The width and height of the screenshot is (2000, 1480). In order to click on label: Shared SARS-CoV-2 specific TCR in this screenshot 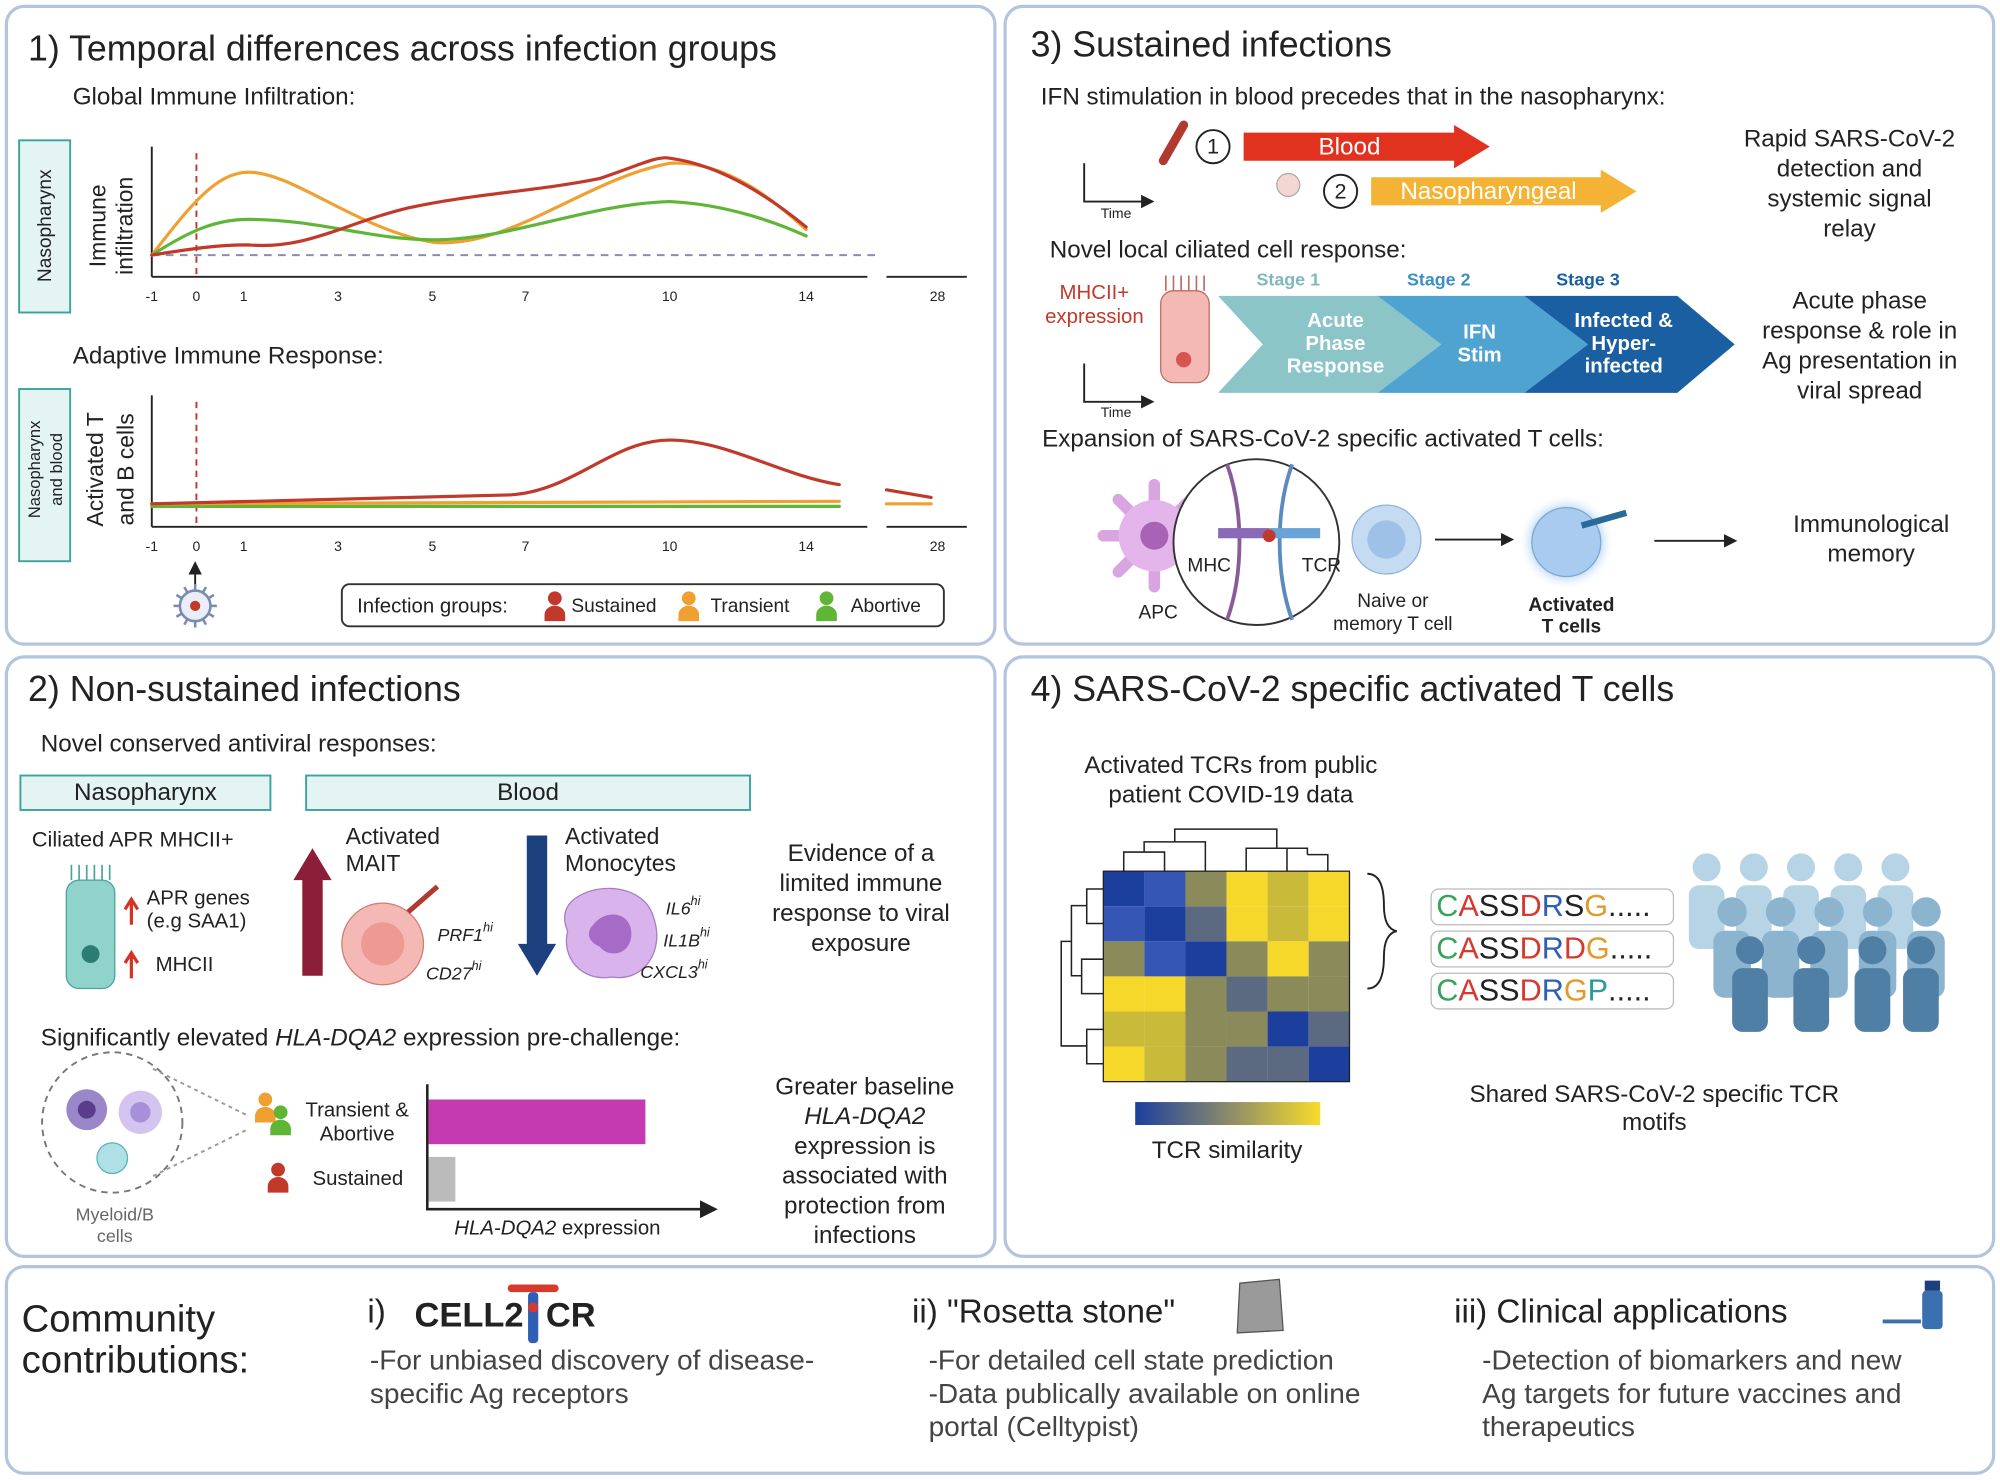, I will do `click(1654, 1094)`.